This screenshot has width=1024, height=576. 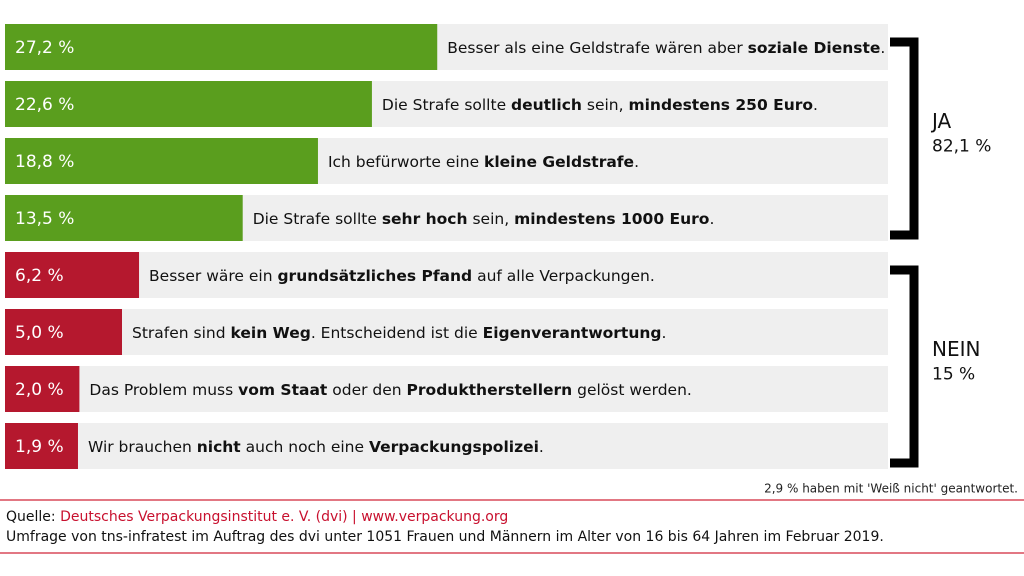 I want to click on category-segment: soziale Dienste, so click(x=814, y=48).